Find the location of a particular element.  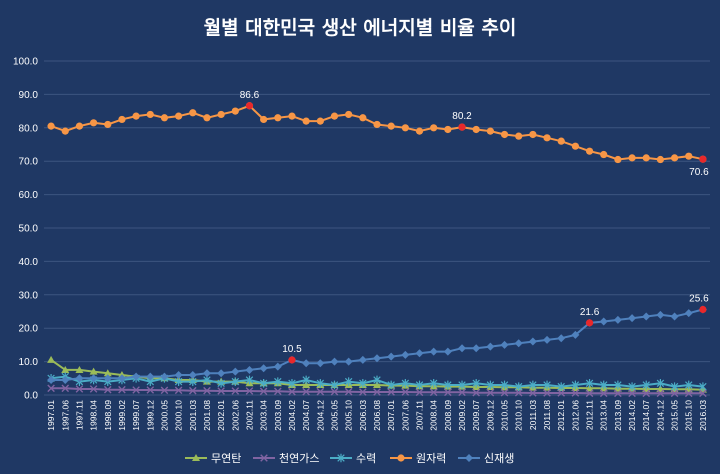

x-tick-label: 2014.07 is located at coordinates (646, 415).